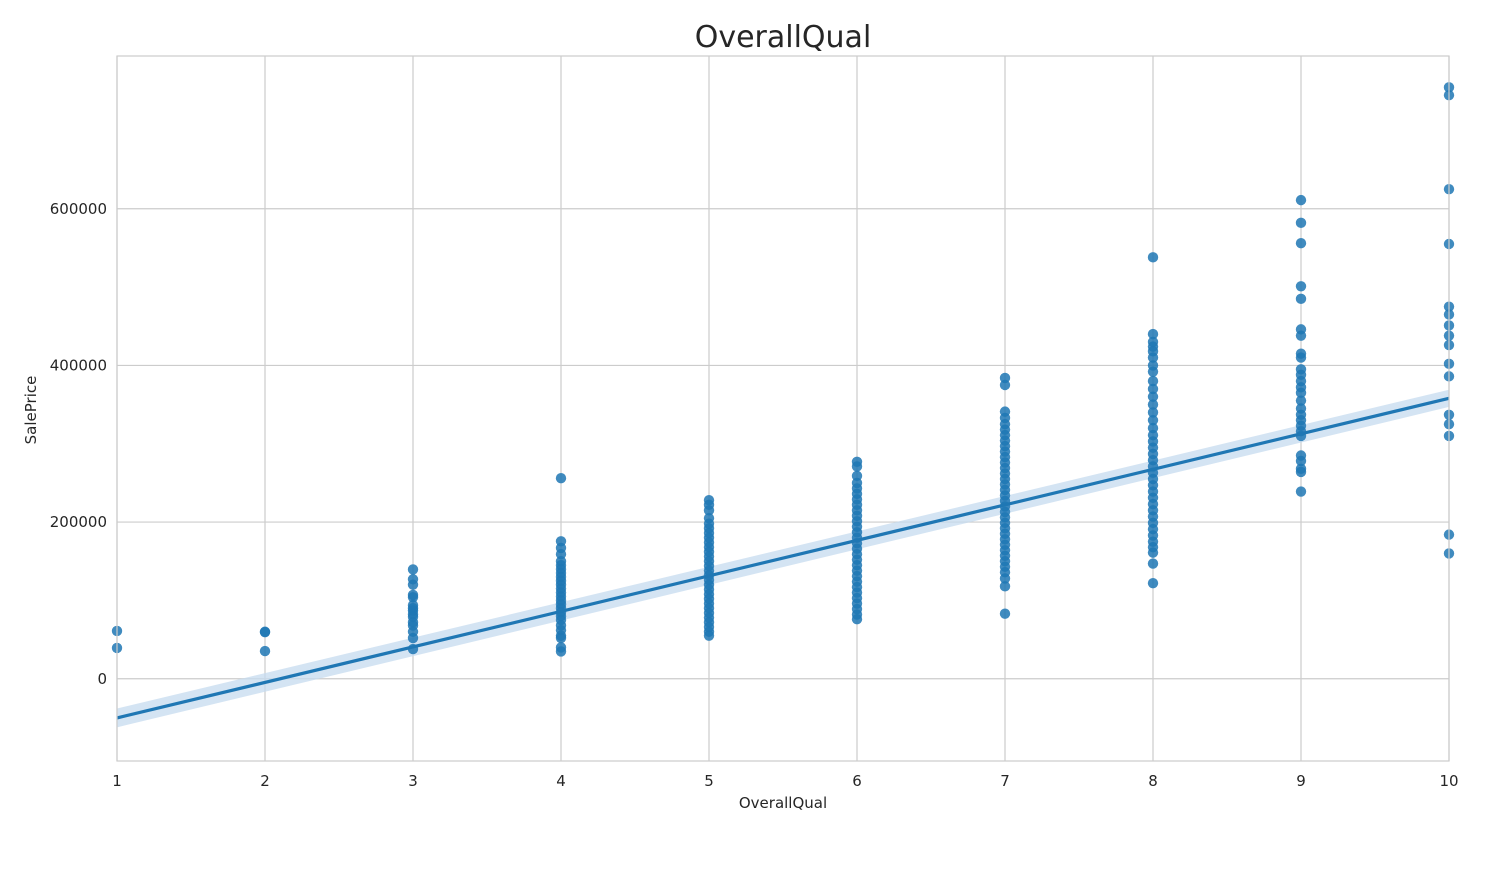  Describe the element at coordinates (561, 781) in the screenshot. I see `x-tick-label: 4` at that location.